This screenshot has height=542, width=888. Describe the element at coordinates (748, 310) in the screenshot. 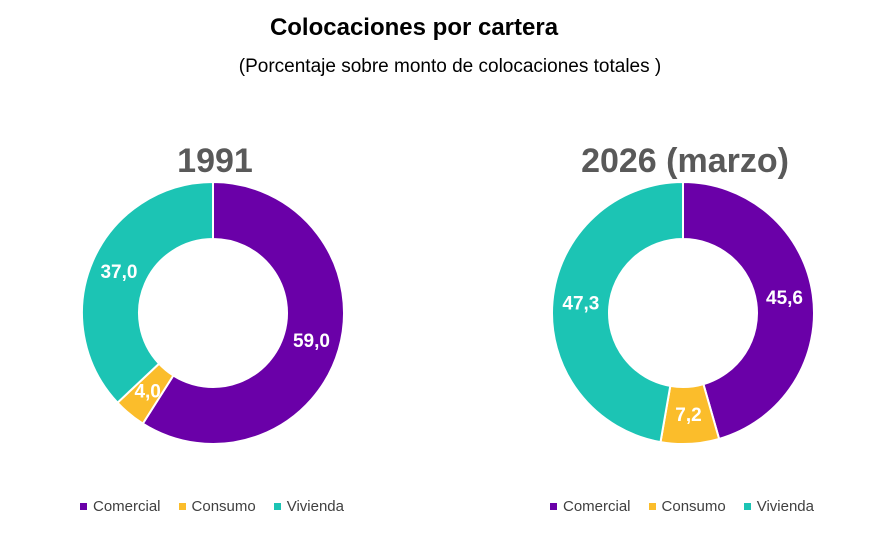

I see `donut-slice-2026-marzo--comercial` at that location.